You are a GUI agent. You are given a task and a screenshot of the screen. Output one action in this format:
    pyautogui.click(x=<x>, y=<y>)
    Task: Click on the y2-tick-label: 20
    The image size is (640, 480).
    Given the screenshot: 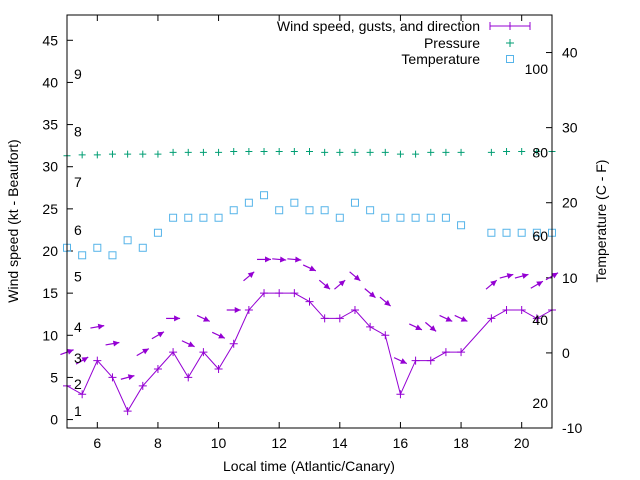 What is the action you would take?
    pyautogui.click(x=570, y=203)
    